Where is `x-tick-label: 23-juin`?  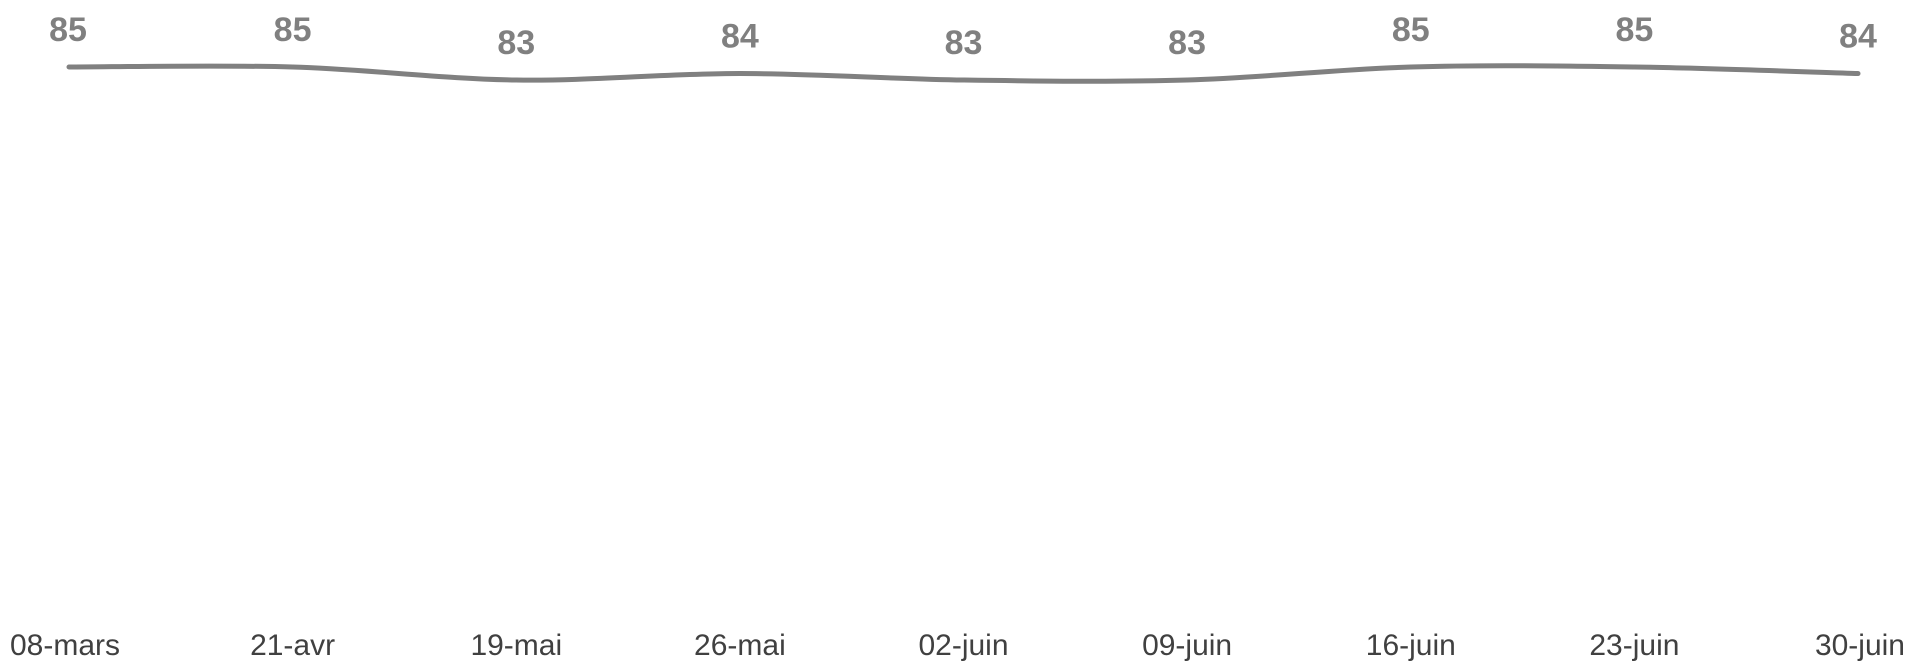
x-tick-label: 23-juin is located at coordinates (1634, 645).